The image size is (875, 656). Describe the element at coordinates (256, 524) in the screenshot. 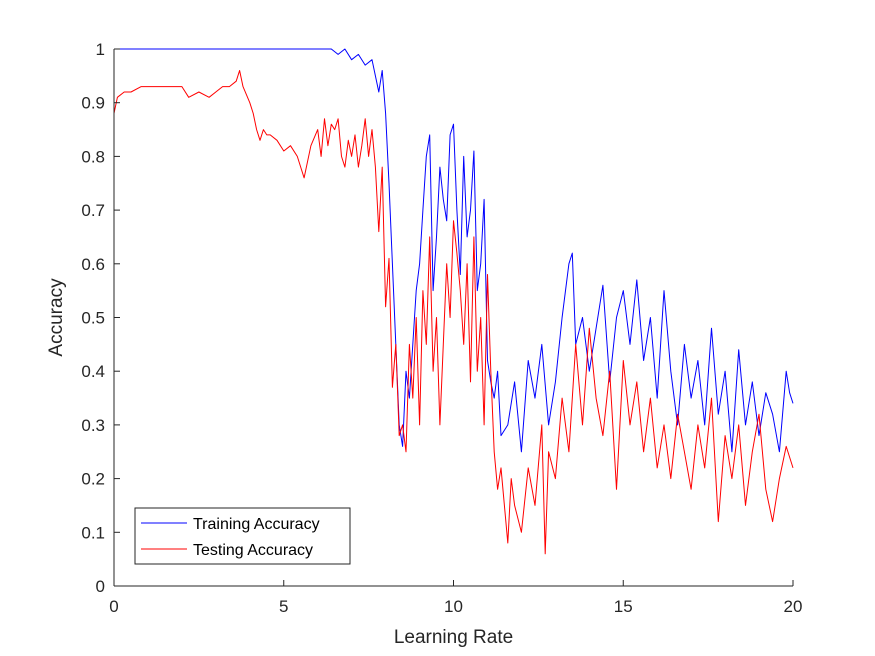

I see `legend-label-training: Training Accuracy` at that location.